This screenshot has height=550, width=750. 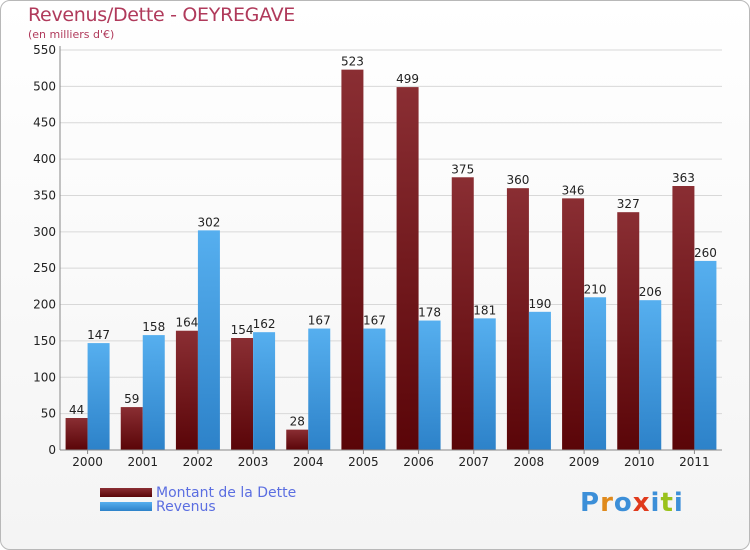 What do you see at coordinates (126, 492) in the screenshot?
I see `legend-swatch-debt` at bounding box center [126, 492].